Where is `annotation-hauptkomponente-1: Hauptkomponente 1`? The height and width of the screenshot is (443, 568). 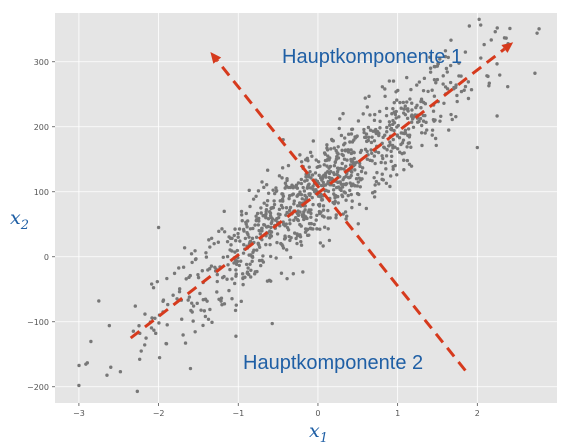 annotation-hauptkomponente-1: Hauptkomponente 1 is located at coordinates (372, 57).